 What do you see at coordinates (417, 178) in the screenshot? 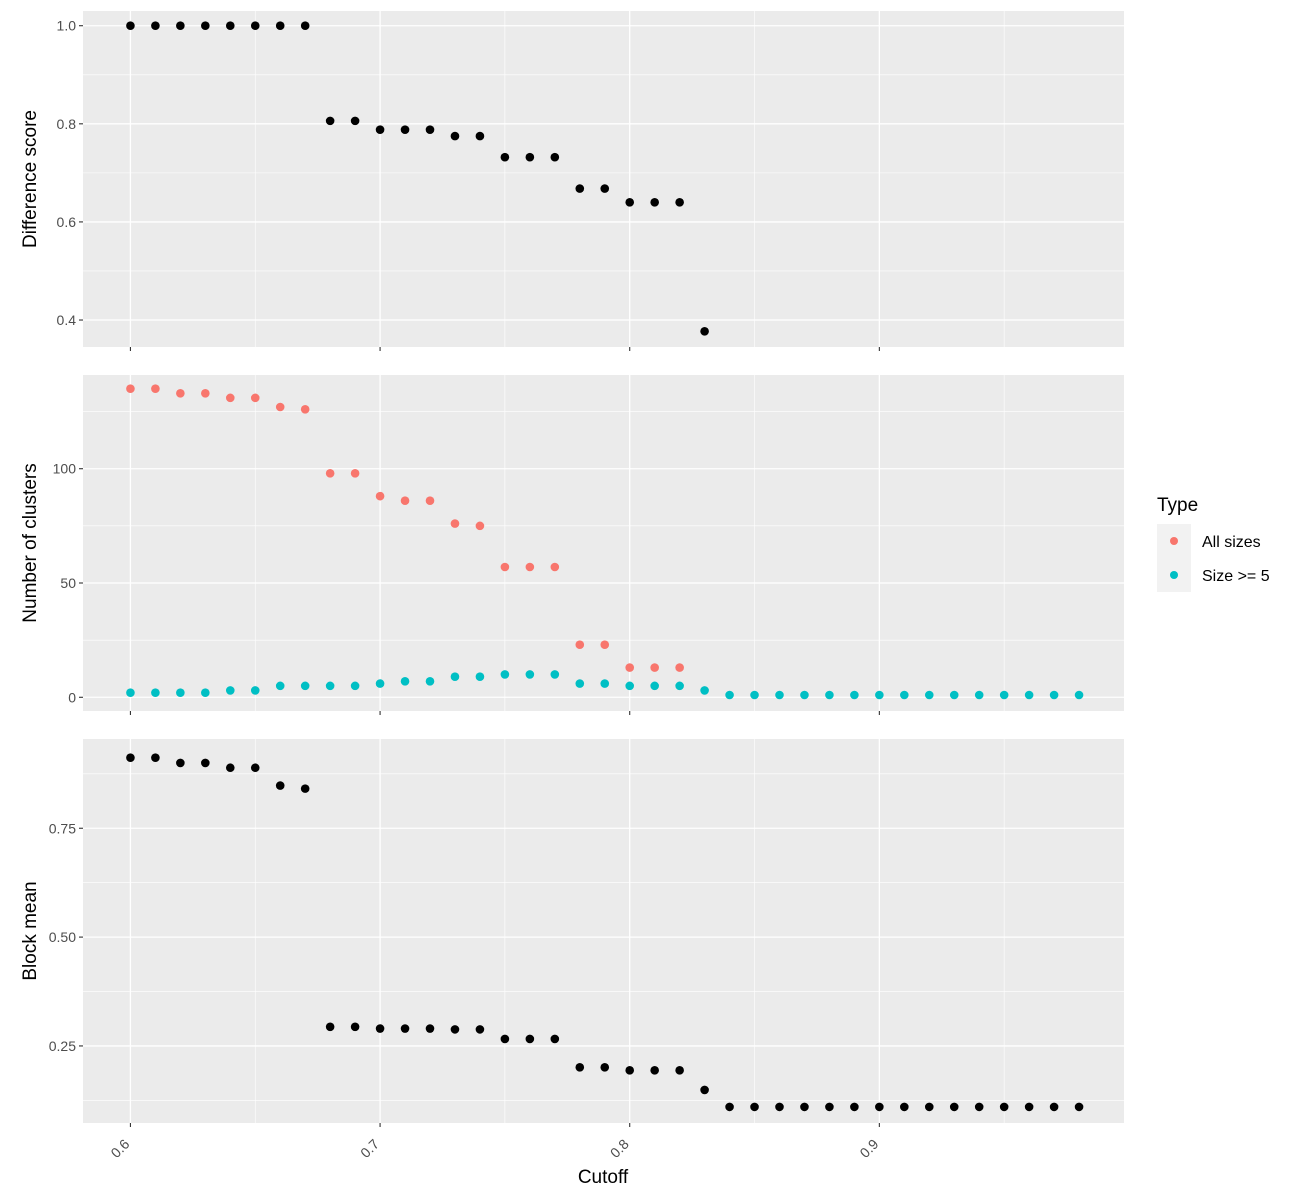
I see `data-points` at bounding box center [417, 178].